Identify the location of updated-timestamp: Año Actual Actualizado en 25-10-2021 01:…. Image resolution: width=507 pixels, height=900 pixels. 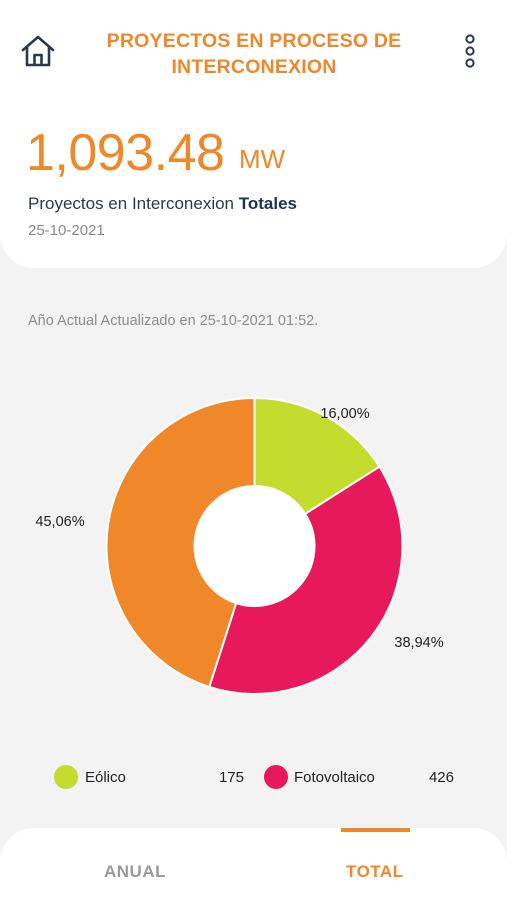
(173, 321).